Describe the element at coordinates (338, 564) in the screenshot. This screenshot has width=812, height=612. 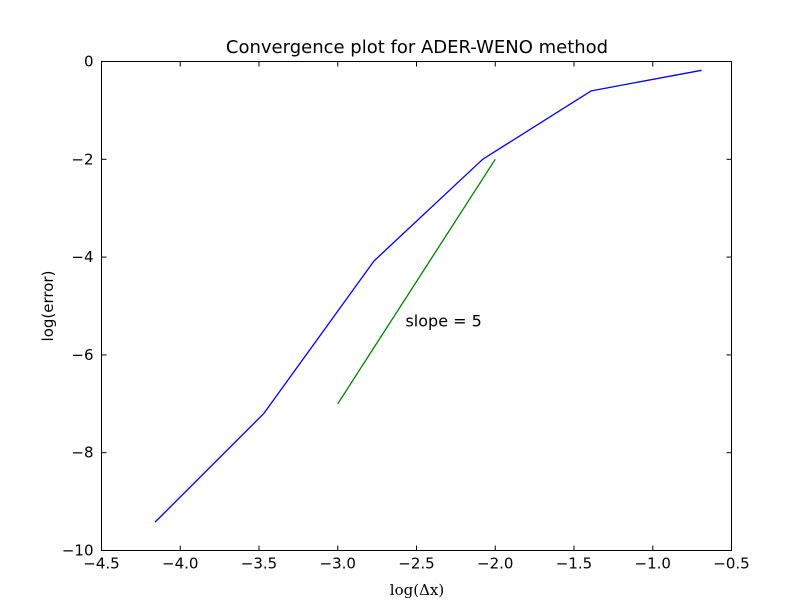
I see `x-tick-label: −3.0` at that location.